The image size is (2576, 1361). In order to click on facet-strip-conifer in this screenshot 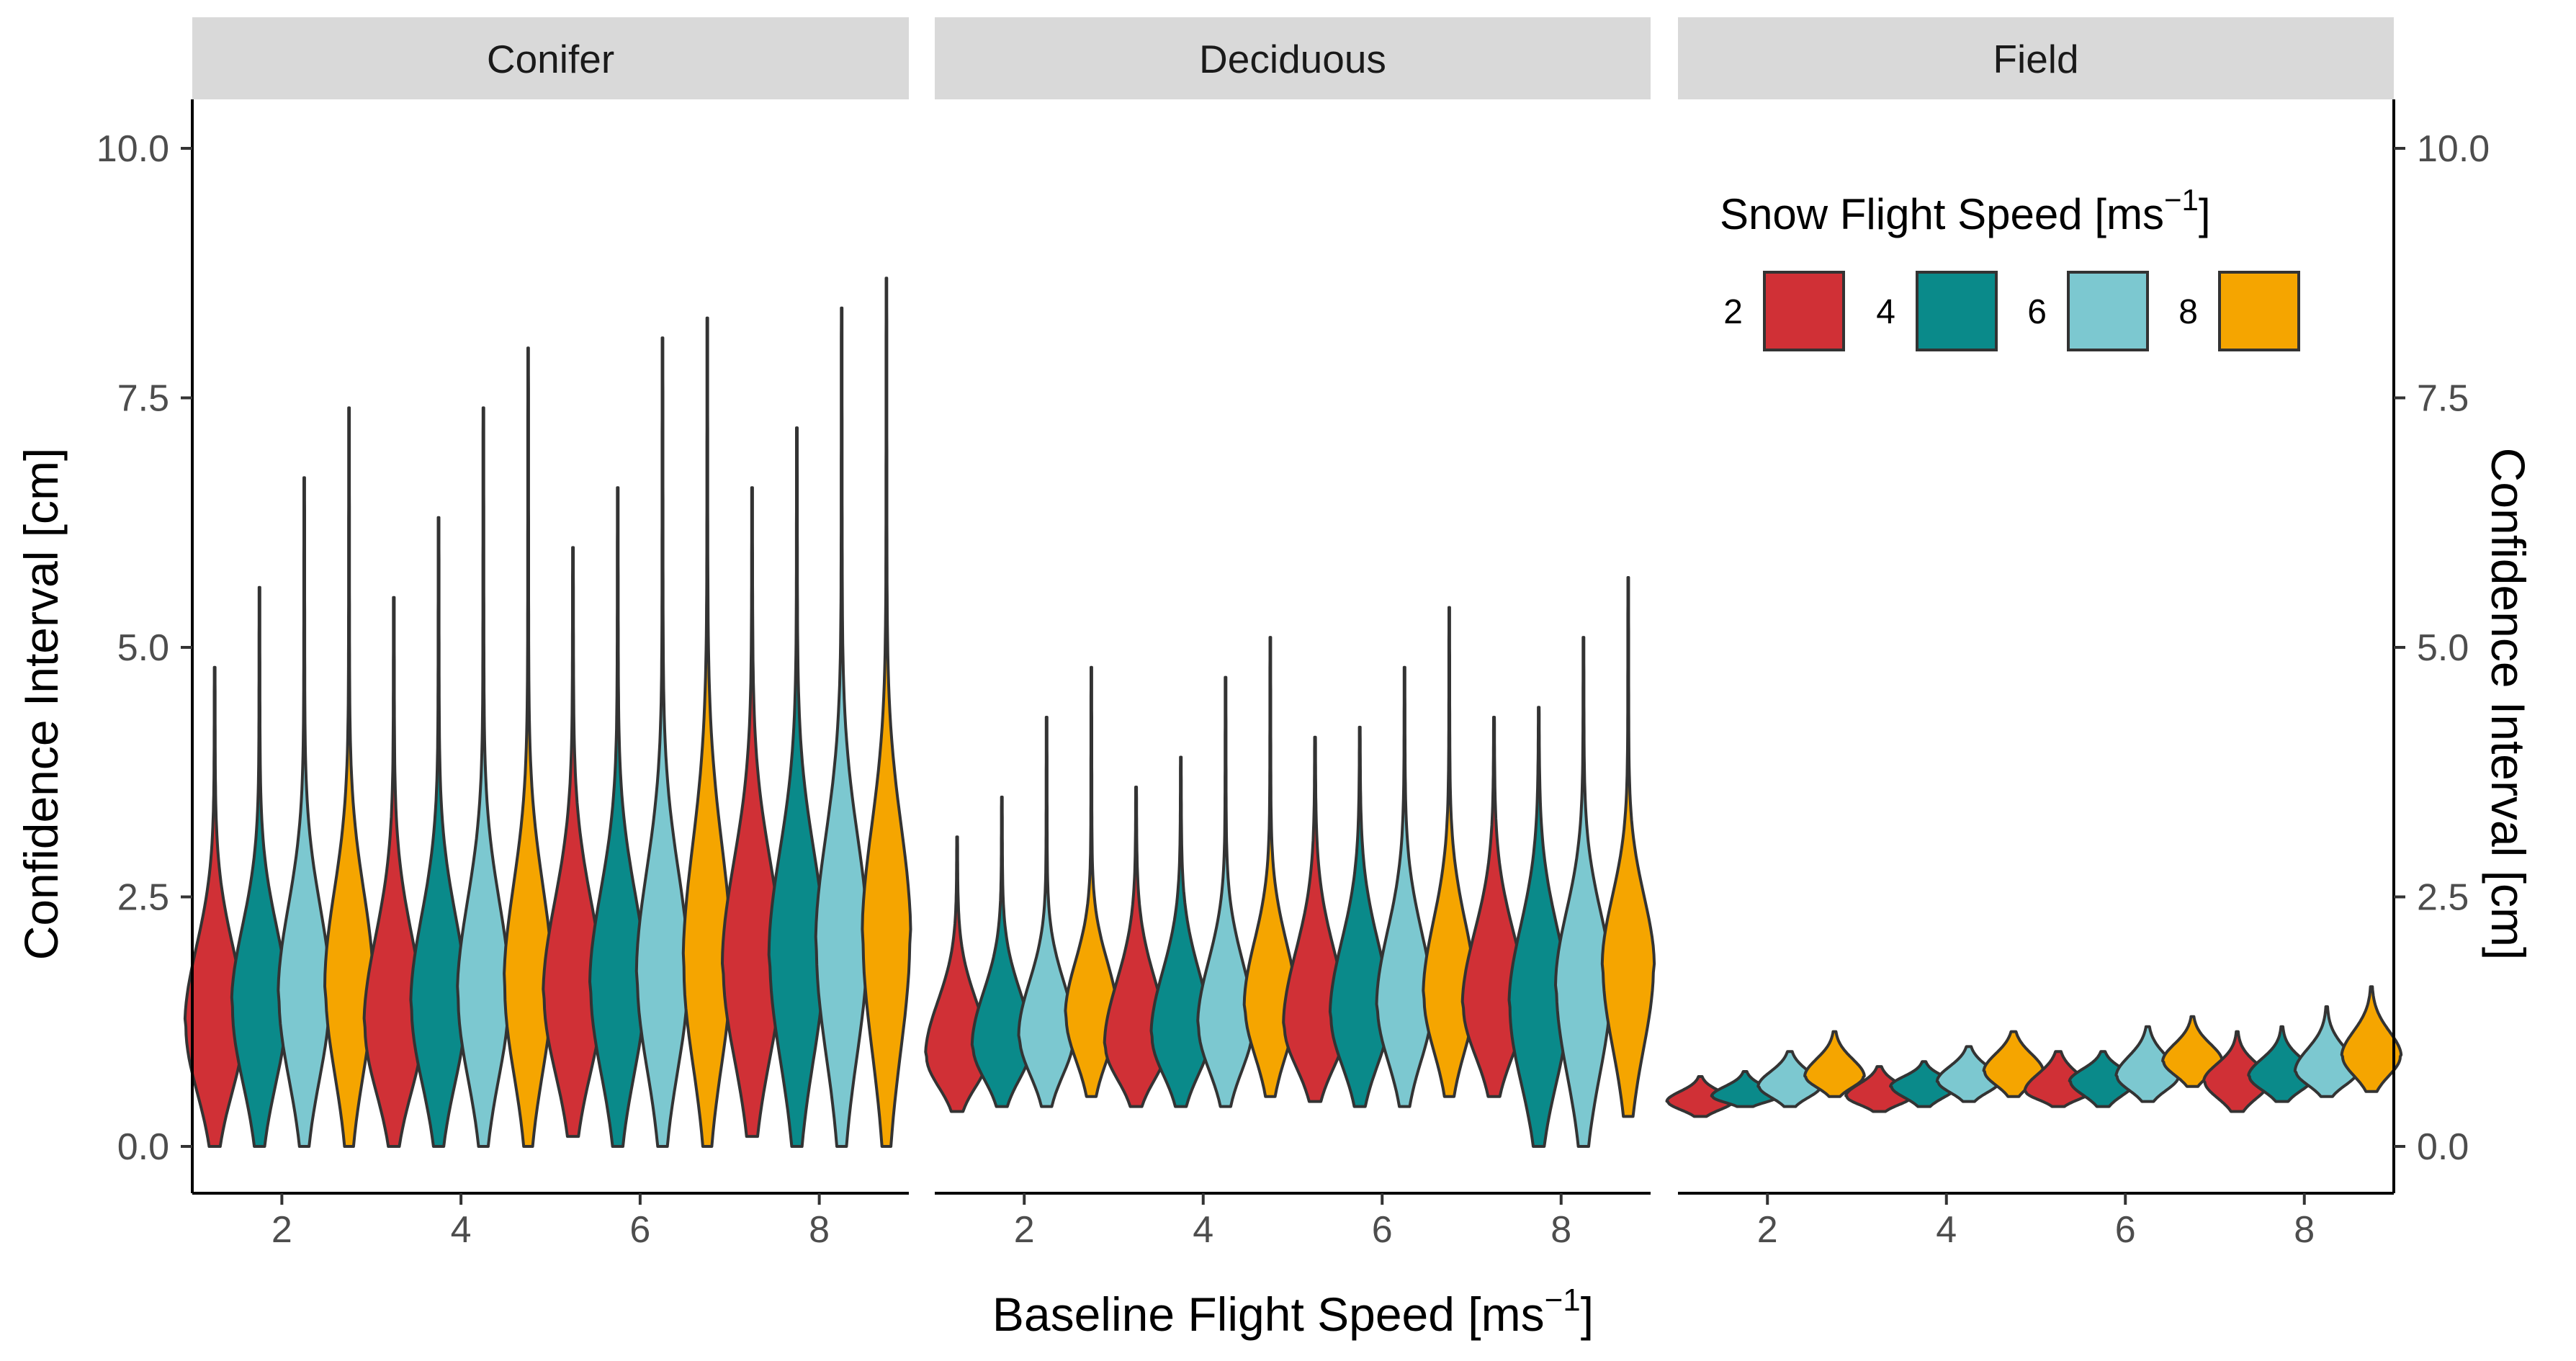, I will do `click(550, 58)`.